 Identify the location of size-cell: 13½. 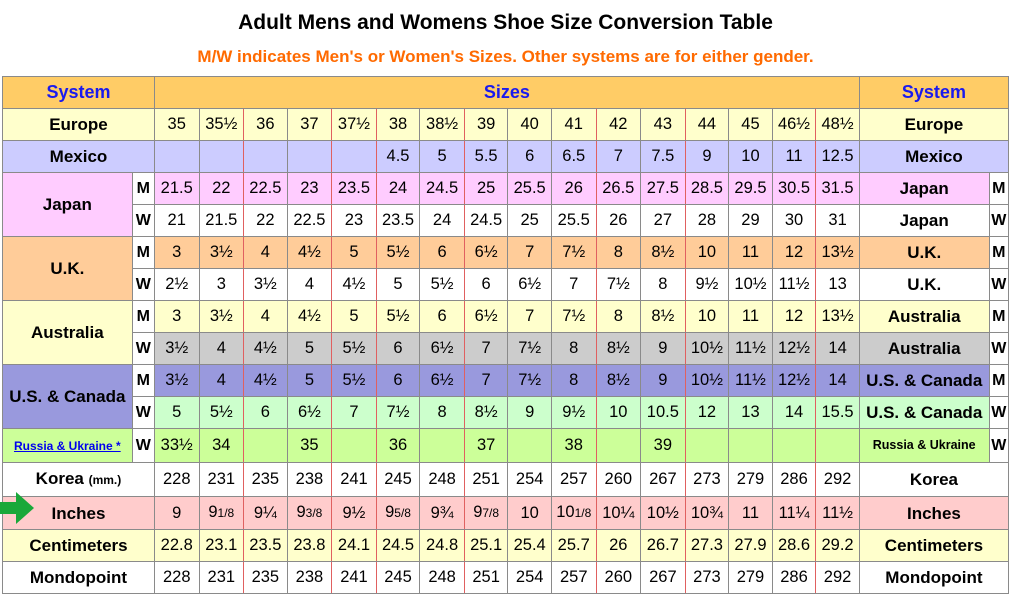
(837, 316).